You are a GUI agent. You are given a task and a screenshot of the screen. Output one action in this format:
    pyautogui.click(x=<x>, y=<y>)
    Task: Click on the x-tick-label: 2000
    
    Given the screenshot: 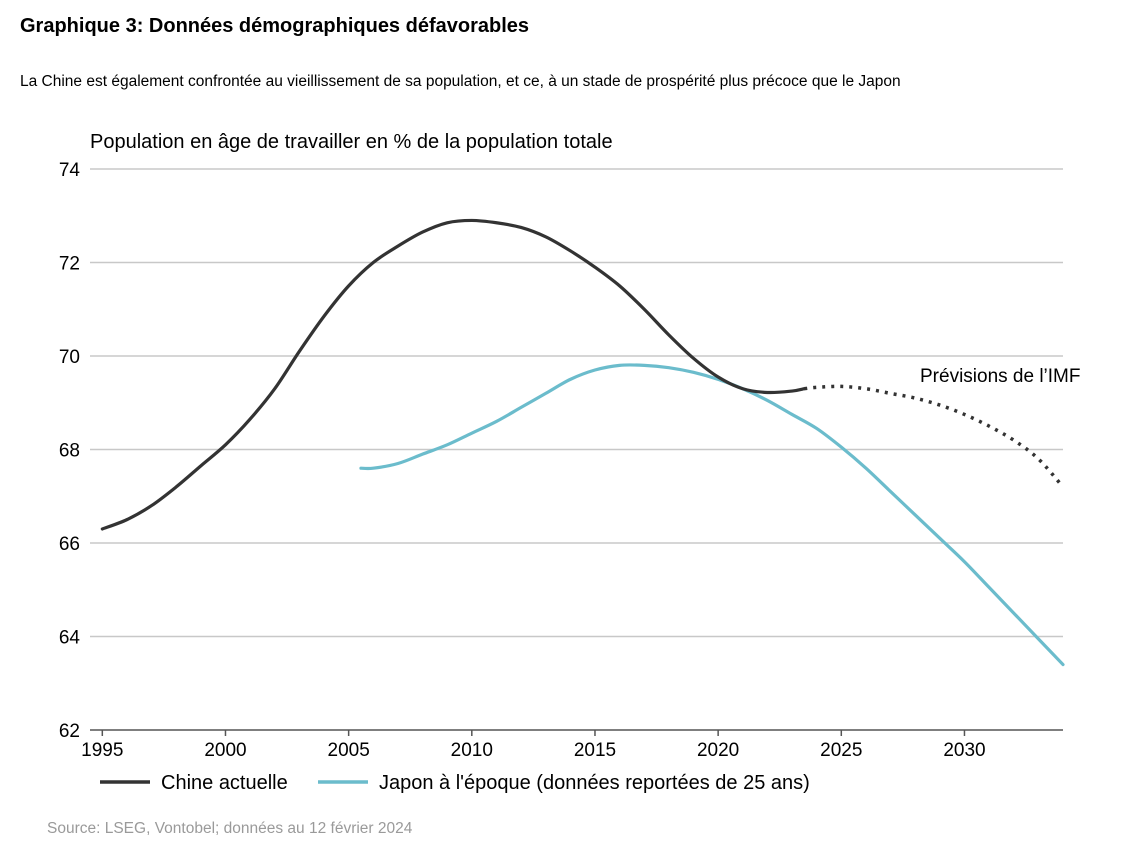 What is the action you would take?
    pyautogui.click(x=225, y=750)
    